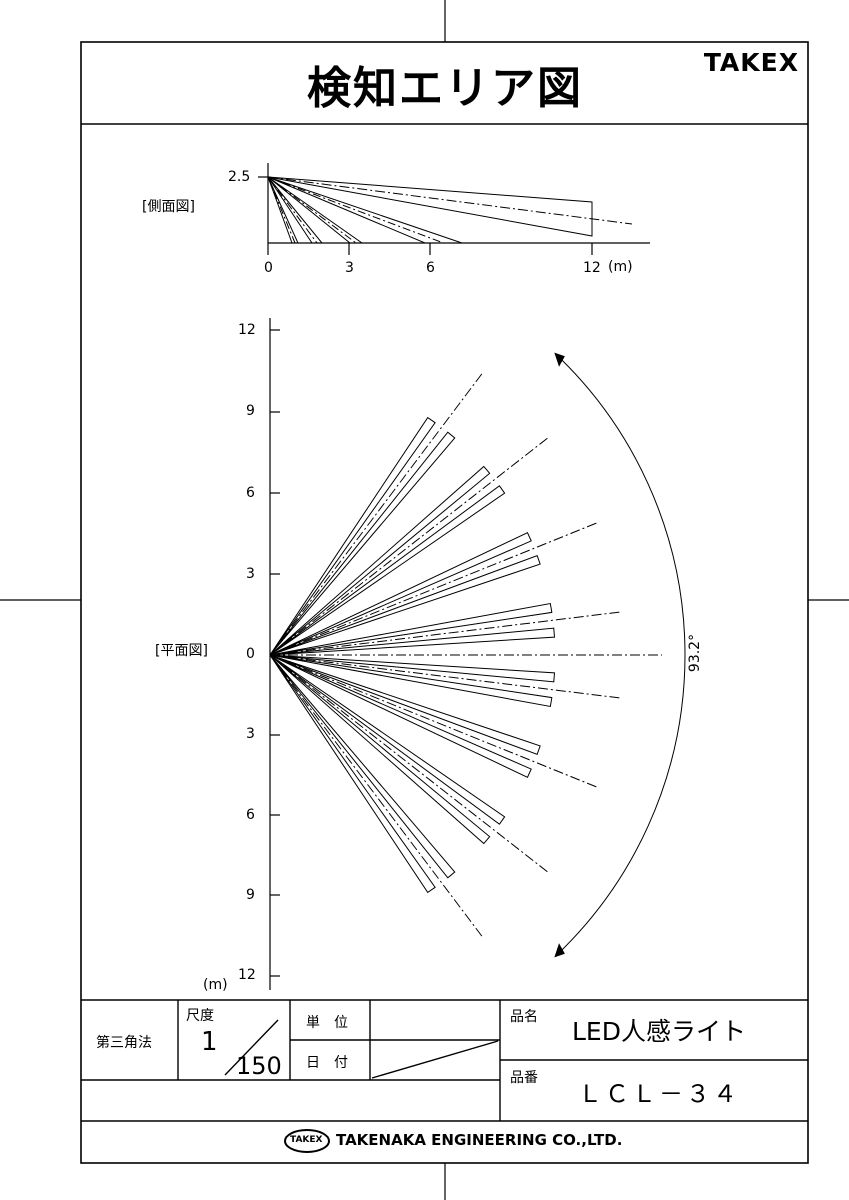 This screenshot has width=849, height=1200. What do you see at coordinates (215, 985) in the screenshot?
I see `plan-unit: (m)` at bounding box center [215, 985].